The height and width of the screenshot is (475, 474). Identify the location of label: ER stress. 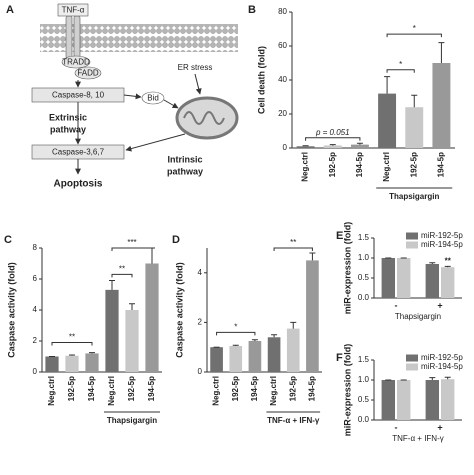
(195, 67).